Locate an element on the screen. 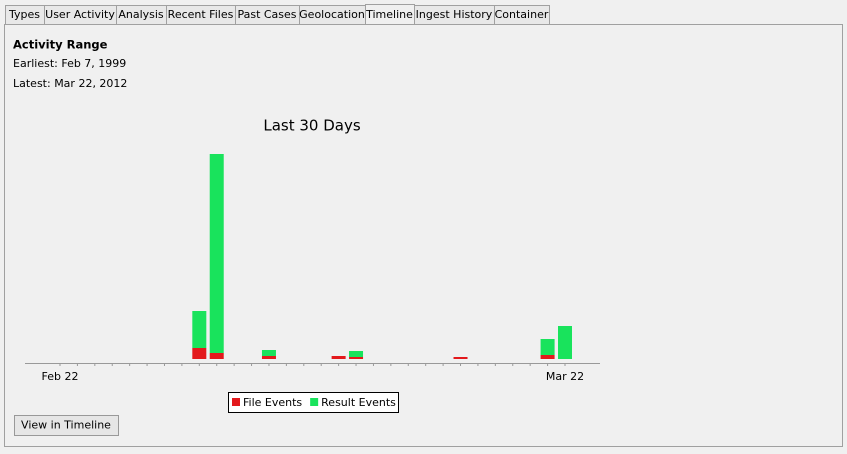  tab-label: Analysis is located at coordinates (141, 14).